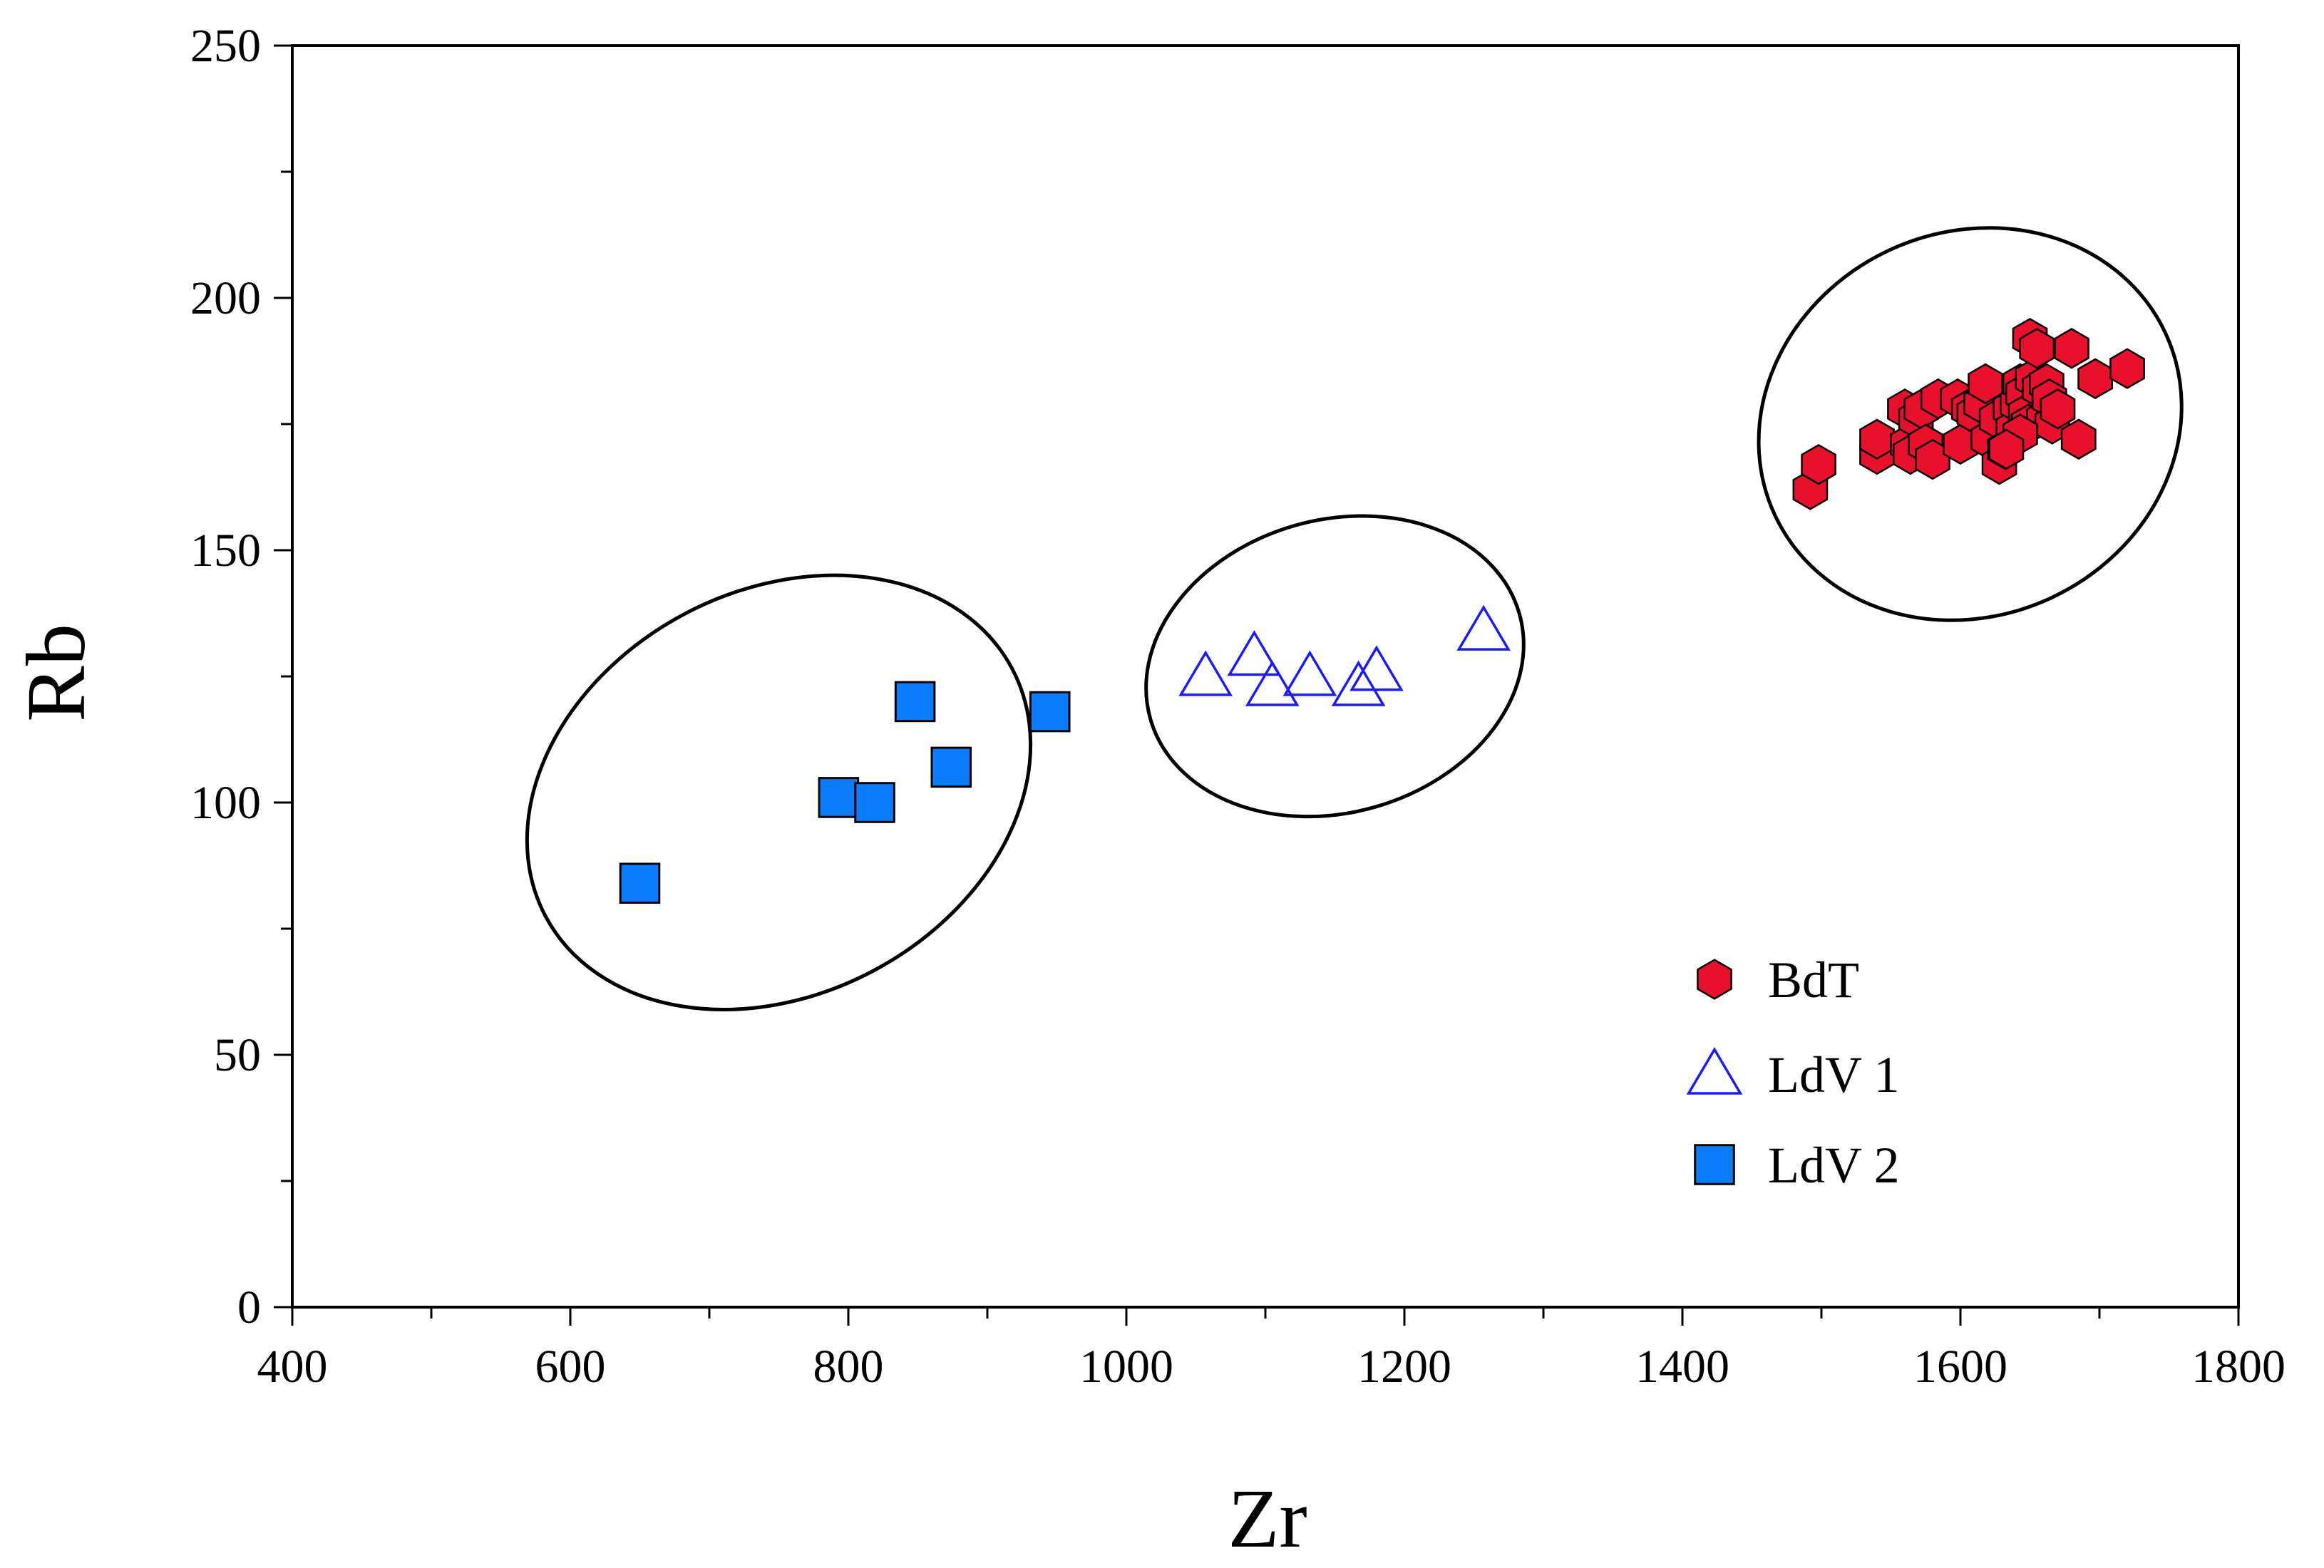  Describe the element at coordinates (238, 1055) in the screenshot. I see `y-tick-label: 50` at that location.